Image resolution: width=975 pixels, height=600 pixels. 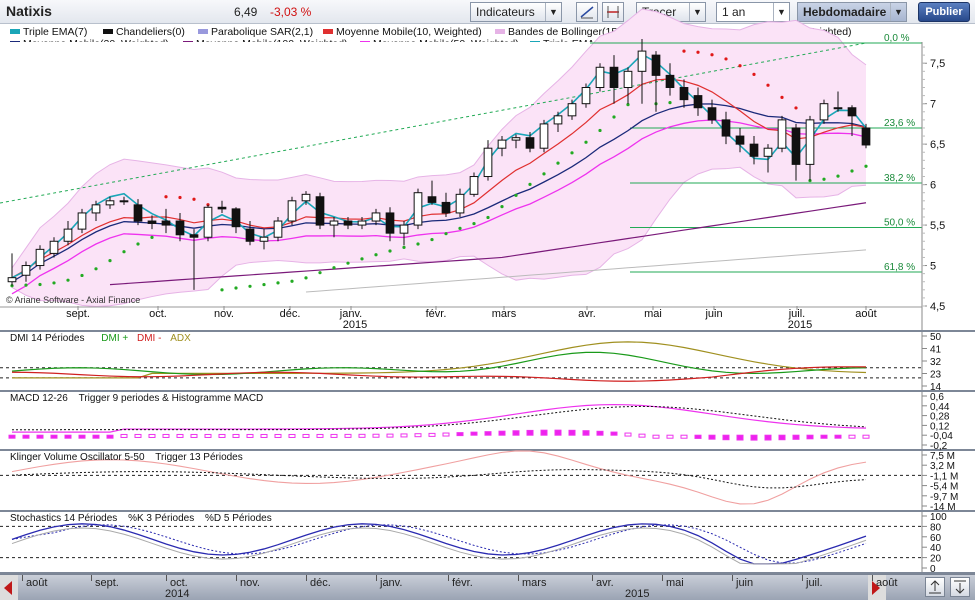 I want to click on legend-item: Chandeliers(0), so click(x=144, y=32).